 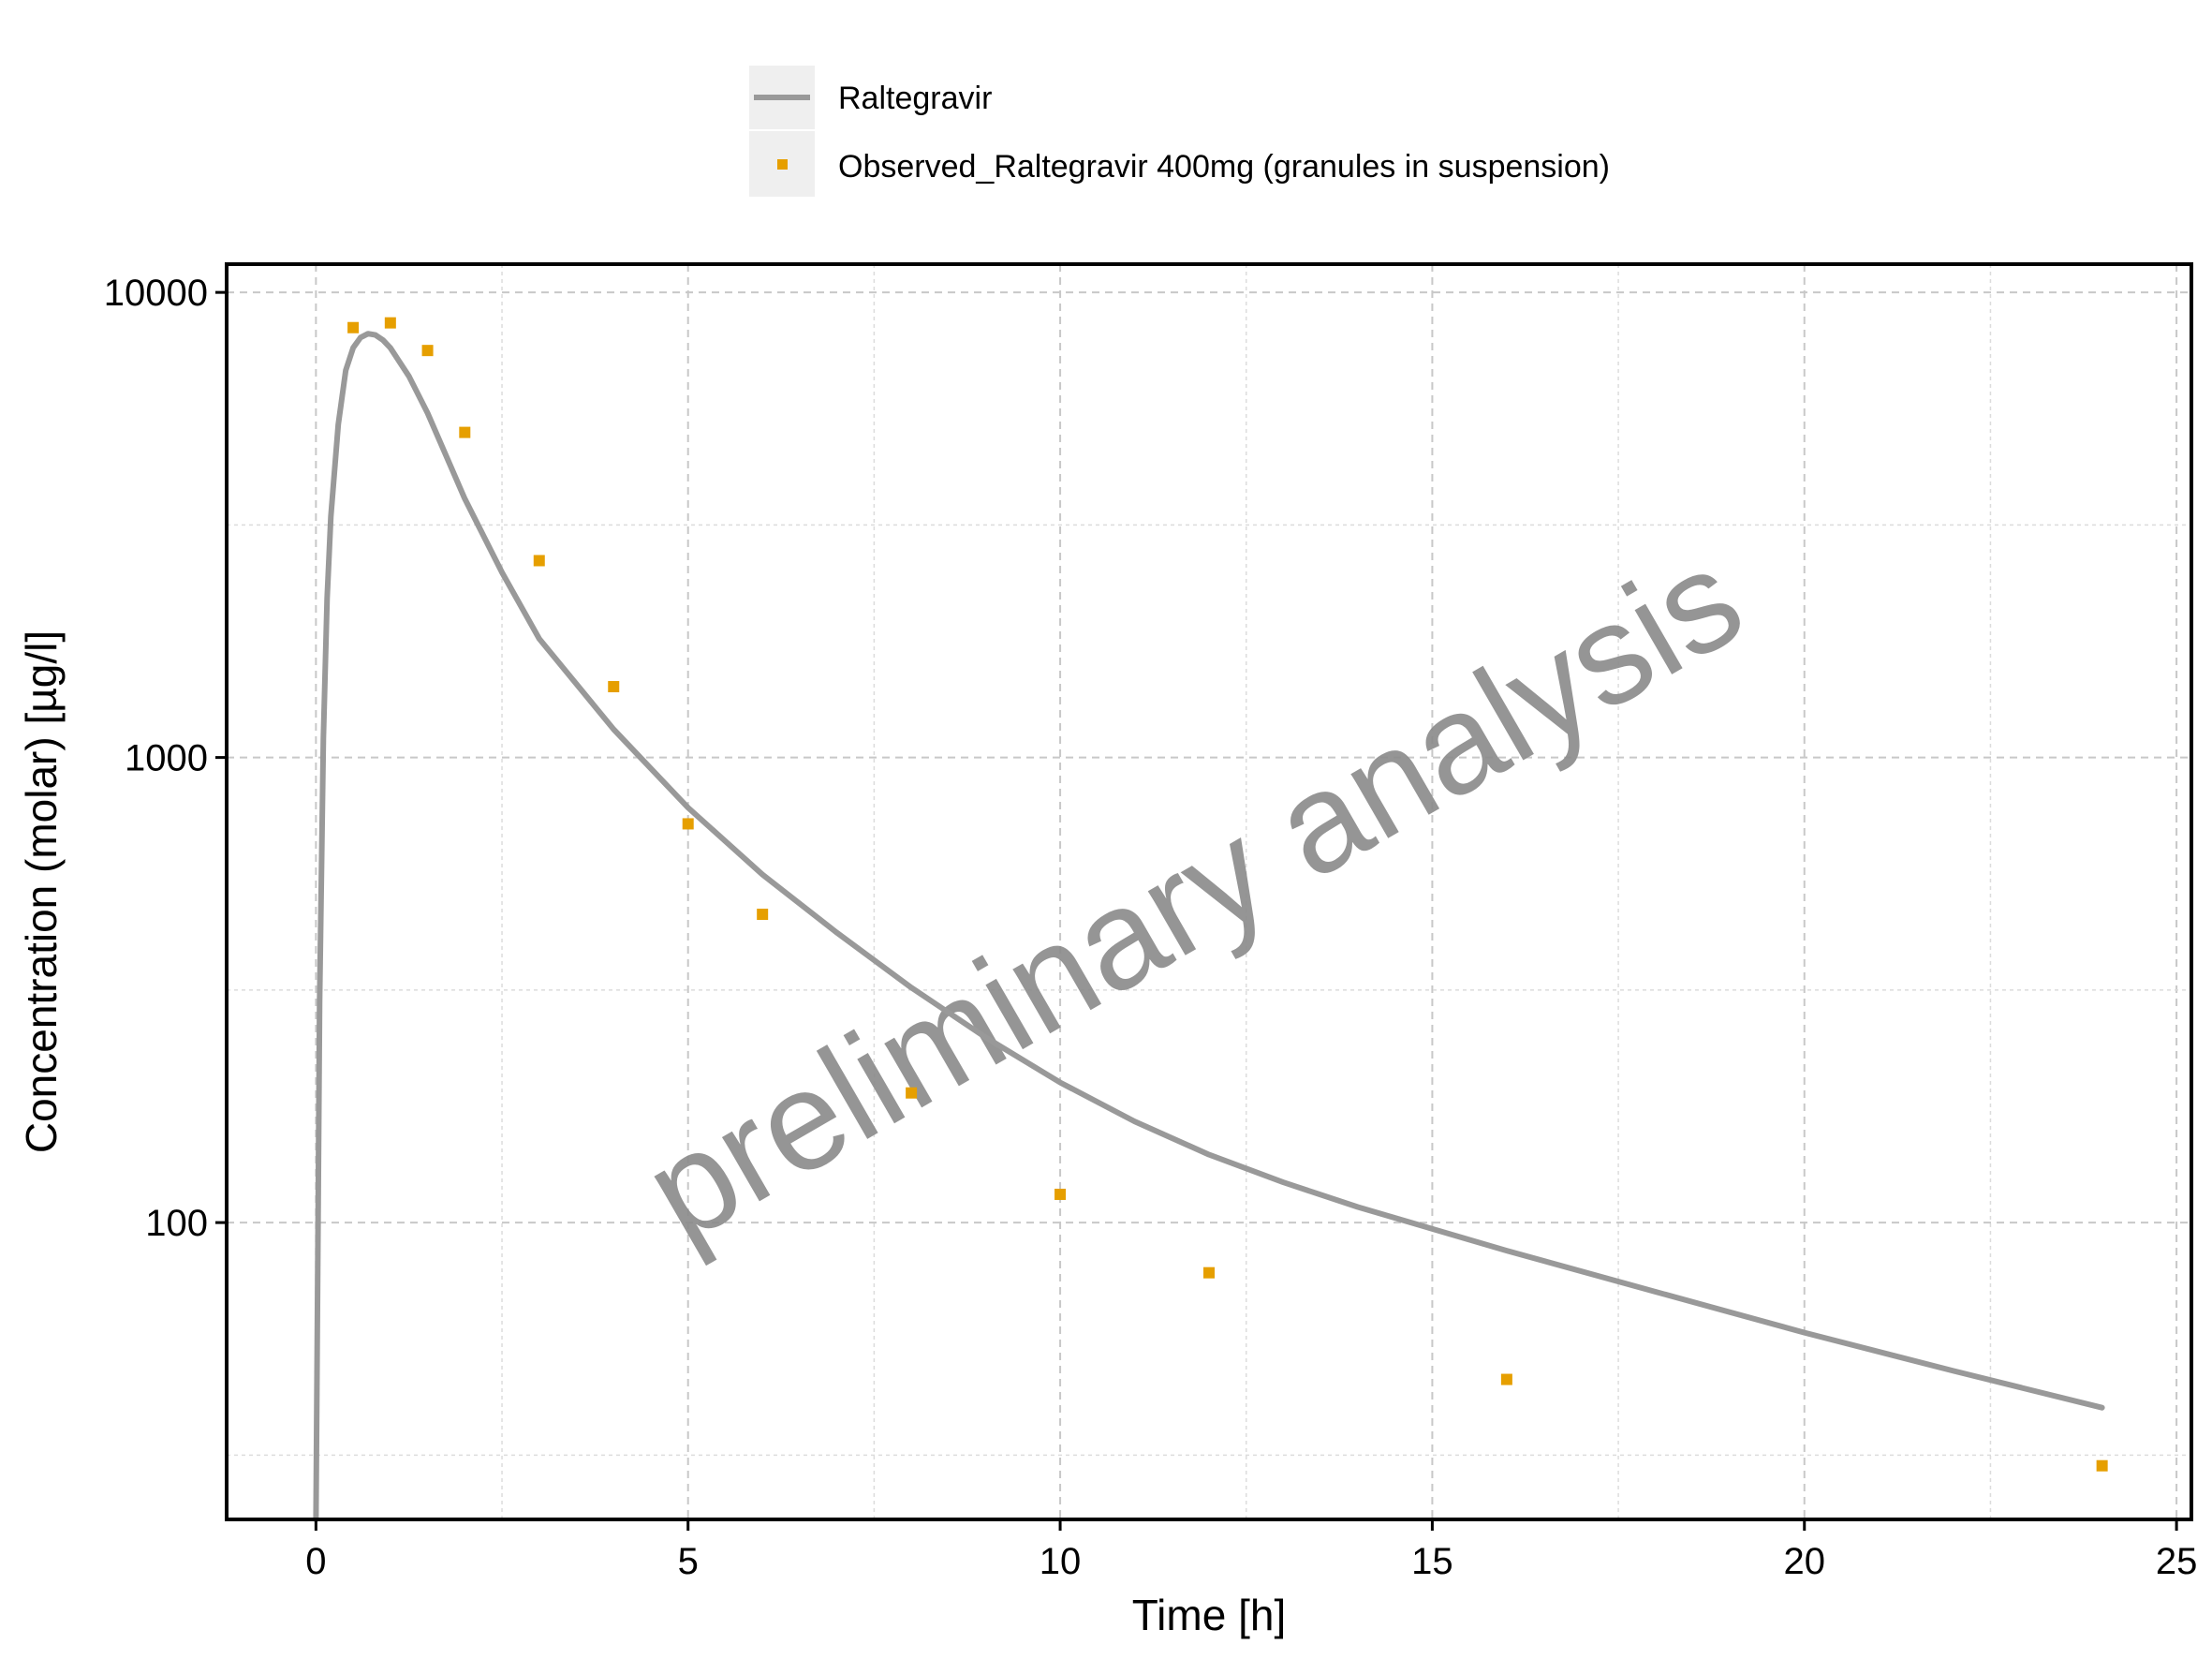 What do you see at coordinates (41, 892) in the screenshot?
I see `y-axis-title: Concentration (molar) [µg/l]` at bounding box center [41, 892].